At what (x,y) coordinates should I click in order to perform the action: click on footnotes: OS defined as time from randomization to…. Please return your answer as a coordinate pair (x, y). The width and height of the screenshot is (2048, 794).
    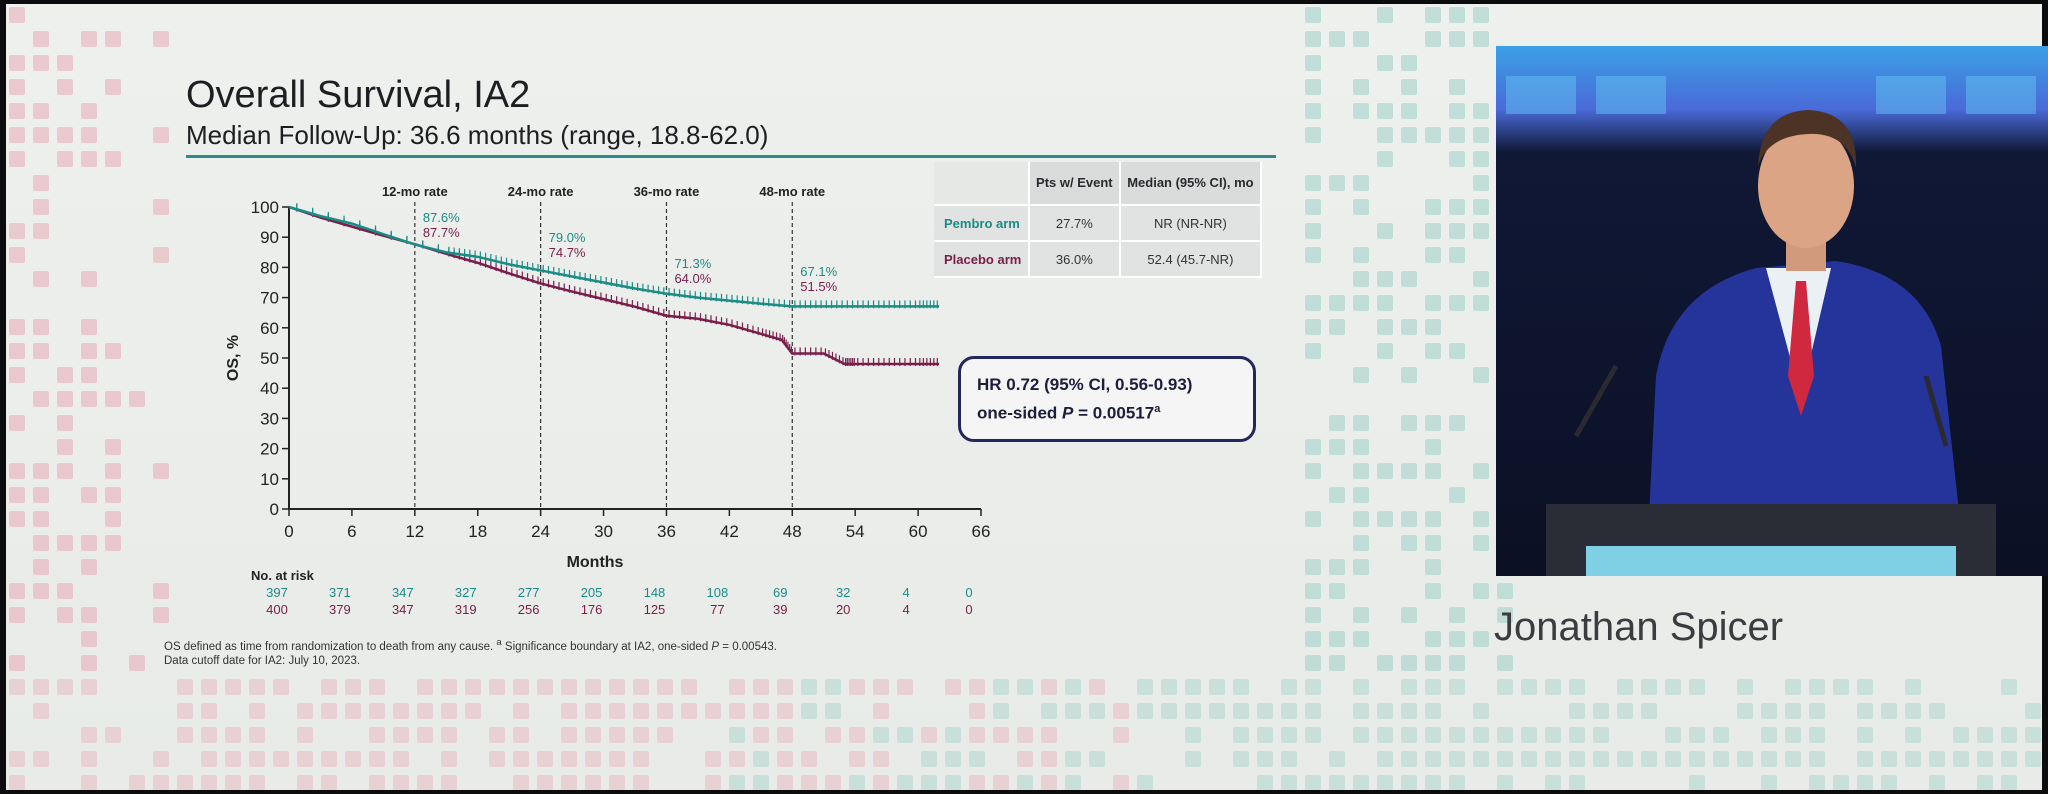
    Looking at the image, I should click on (544, 652).